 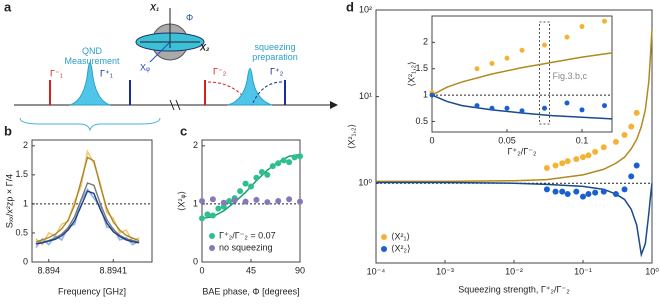 What do you see at coordinates (514, 271) in the screenshot?
I see `x-tick-label: 10⁻²` at bounding box center [514, 271].